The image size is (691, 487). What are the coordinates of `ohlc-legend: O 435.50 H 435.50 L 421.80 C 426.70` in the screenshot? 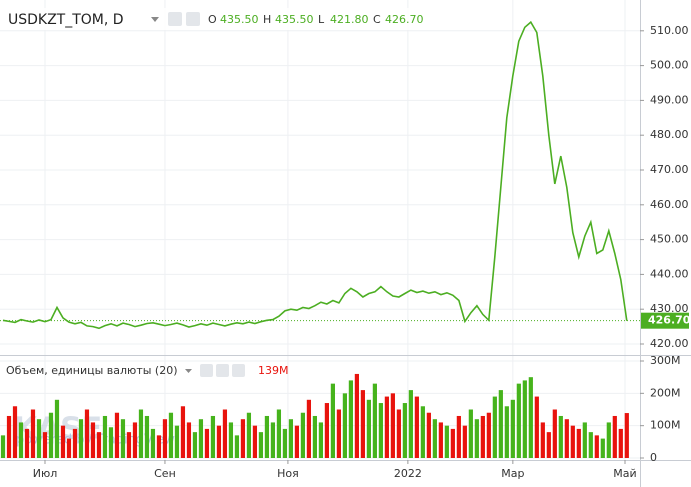 It's located at (316, 19).